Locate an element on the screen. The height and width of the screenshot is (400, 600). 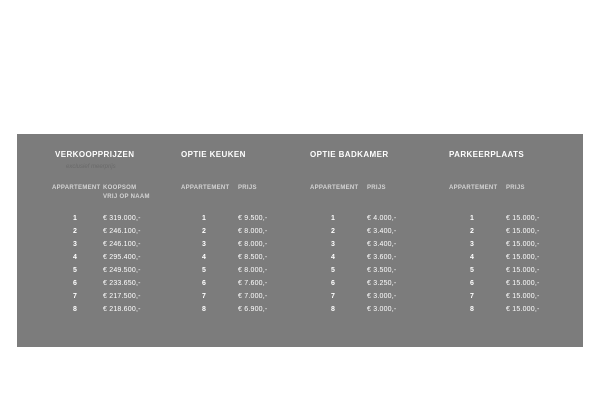
table-row: 5 € 15.000,- is located at coordinates (516, 270).